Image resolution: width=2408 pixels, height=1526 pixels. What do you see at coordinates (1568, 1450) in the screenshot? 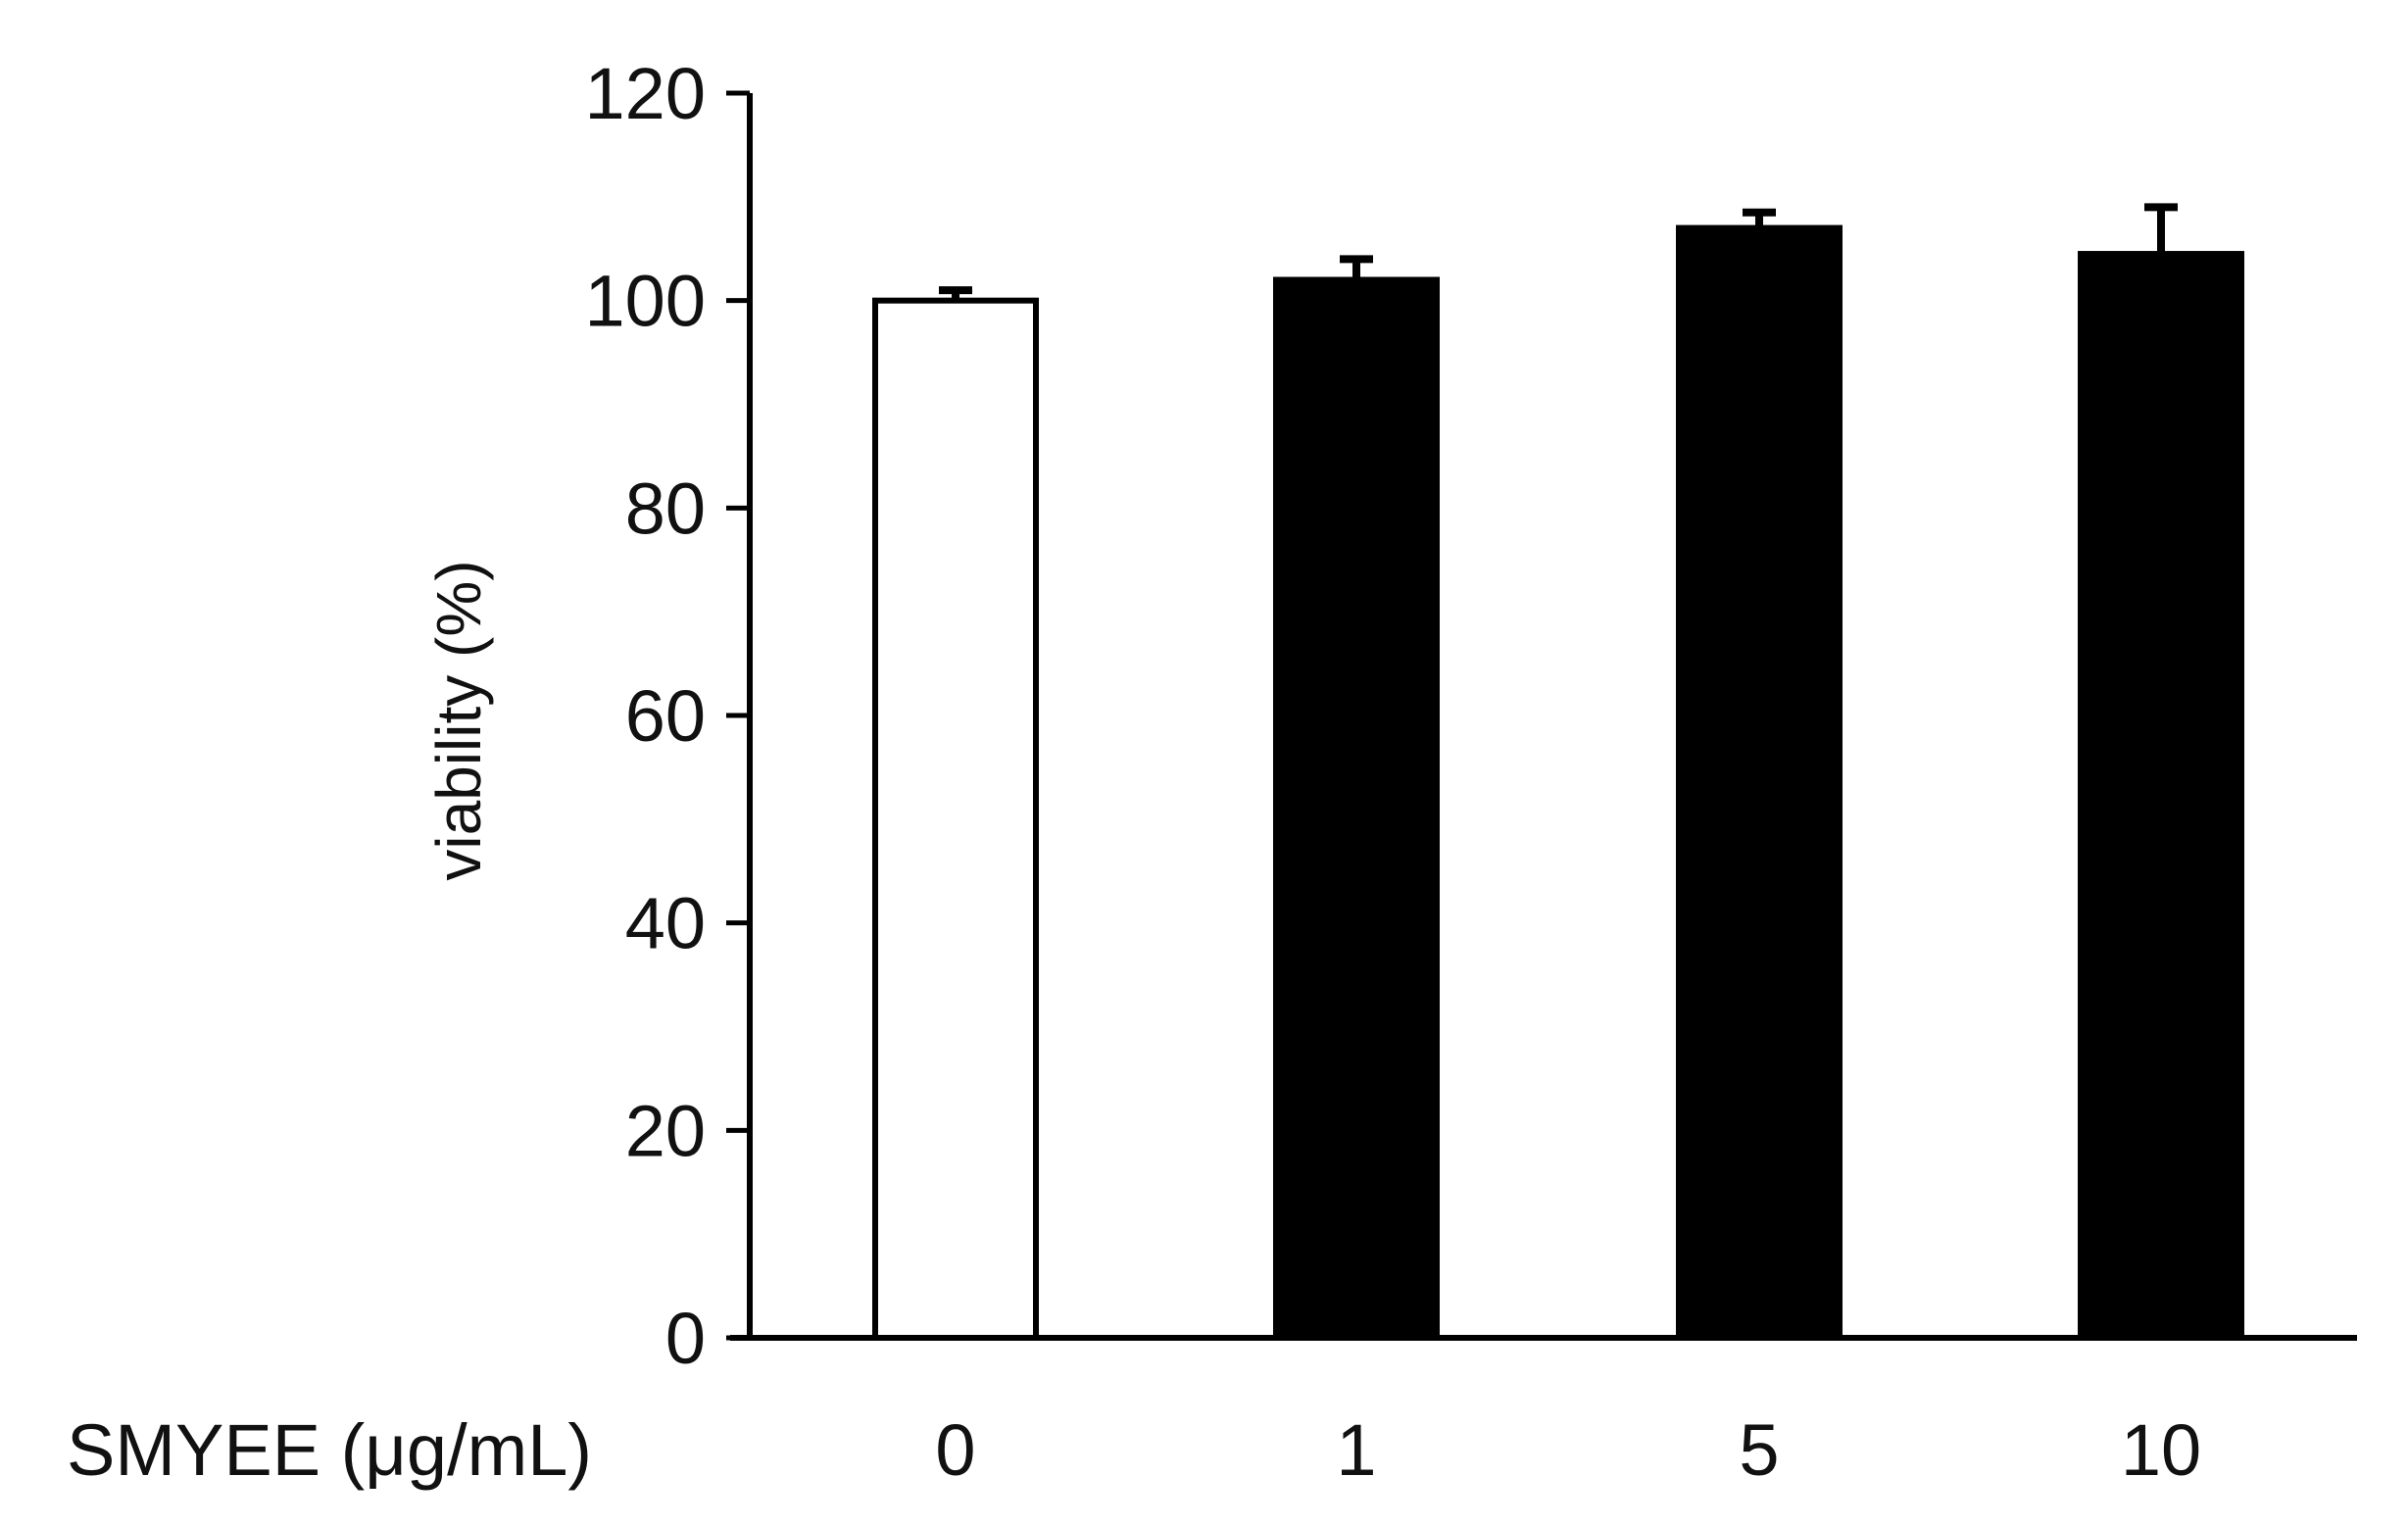
I see `x-ticks-layer: 0 1 5 10` at bounding box center [1568, 1450].